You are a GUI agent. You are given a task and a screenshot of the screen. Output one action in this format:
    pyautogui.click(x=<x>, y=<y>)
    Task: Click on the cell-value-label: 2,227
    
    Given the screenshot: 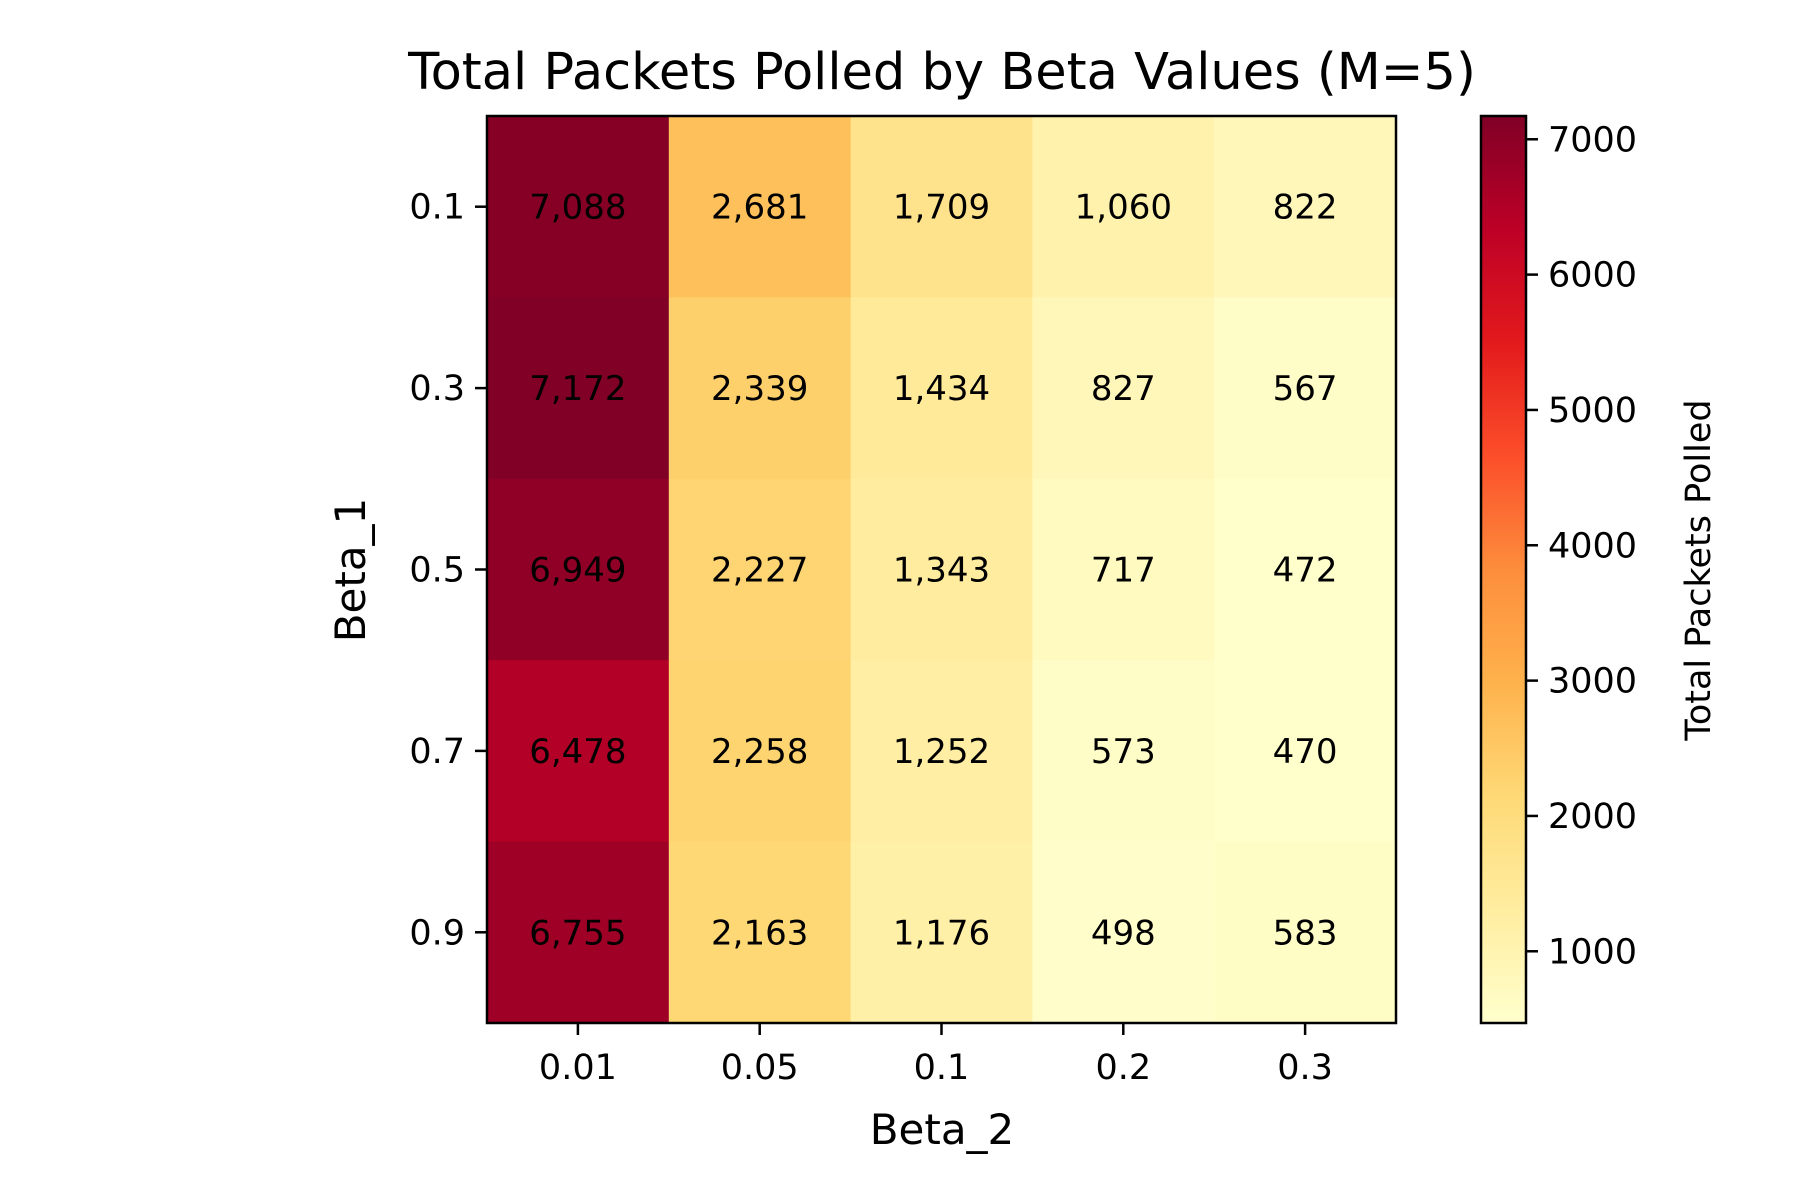 What is the action you would take?
    pyautogui.click(x=759, y=571)
    